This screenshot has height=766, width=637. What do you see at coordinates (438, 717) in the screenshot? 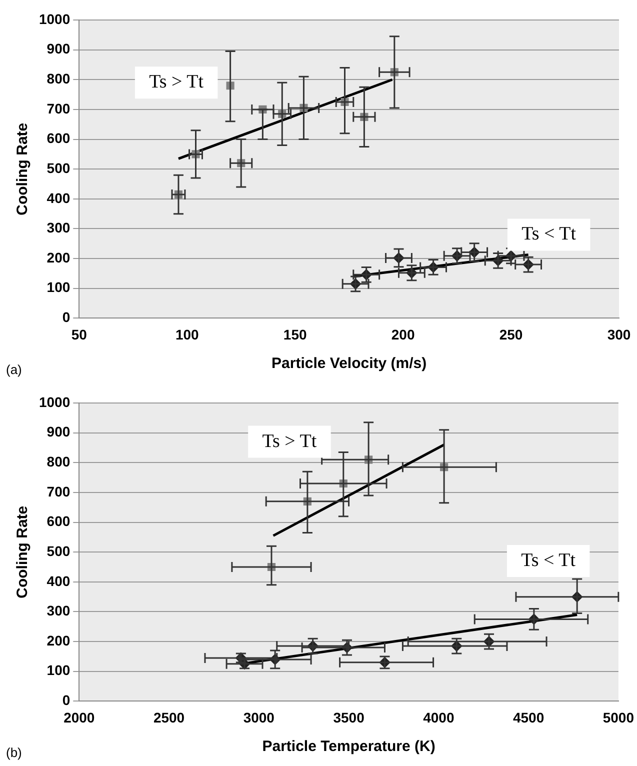
I see `x-tick-label: 4000` at bounding box center [438, 717].